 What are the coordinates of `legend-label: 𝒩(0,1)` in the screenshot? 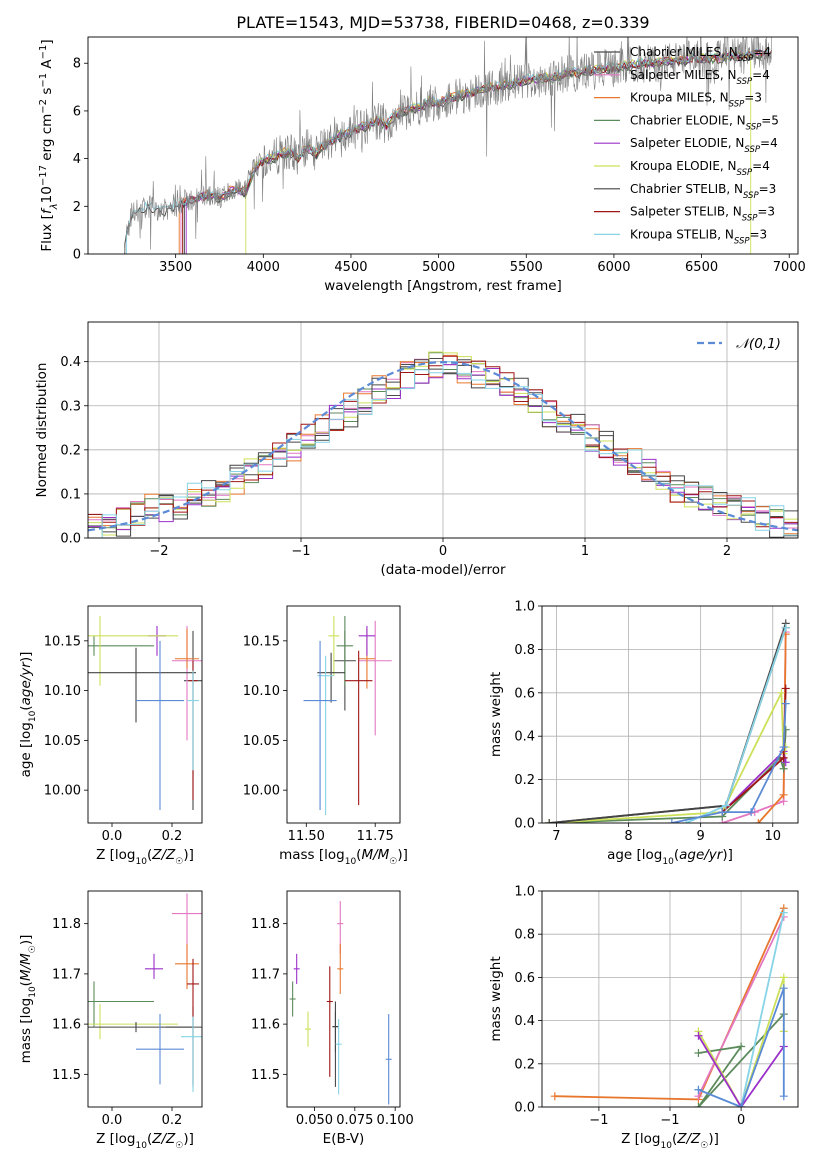 It's located at (758, 344).